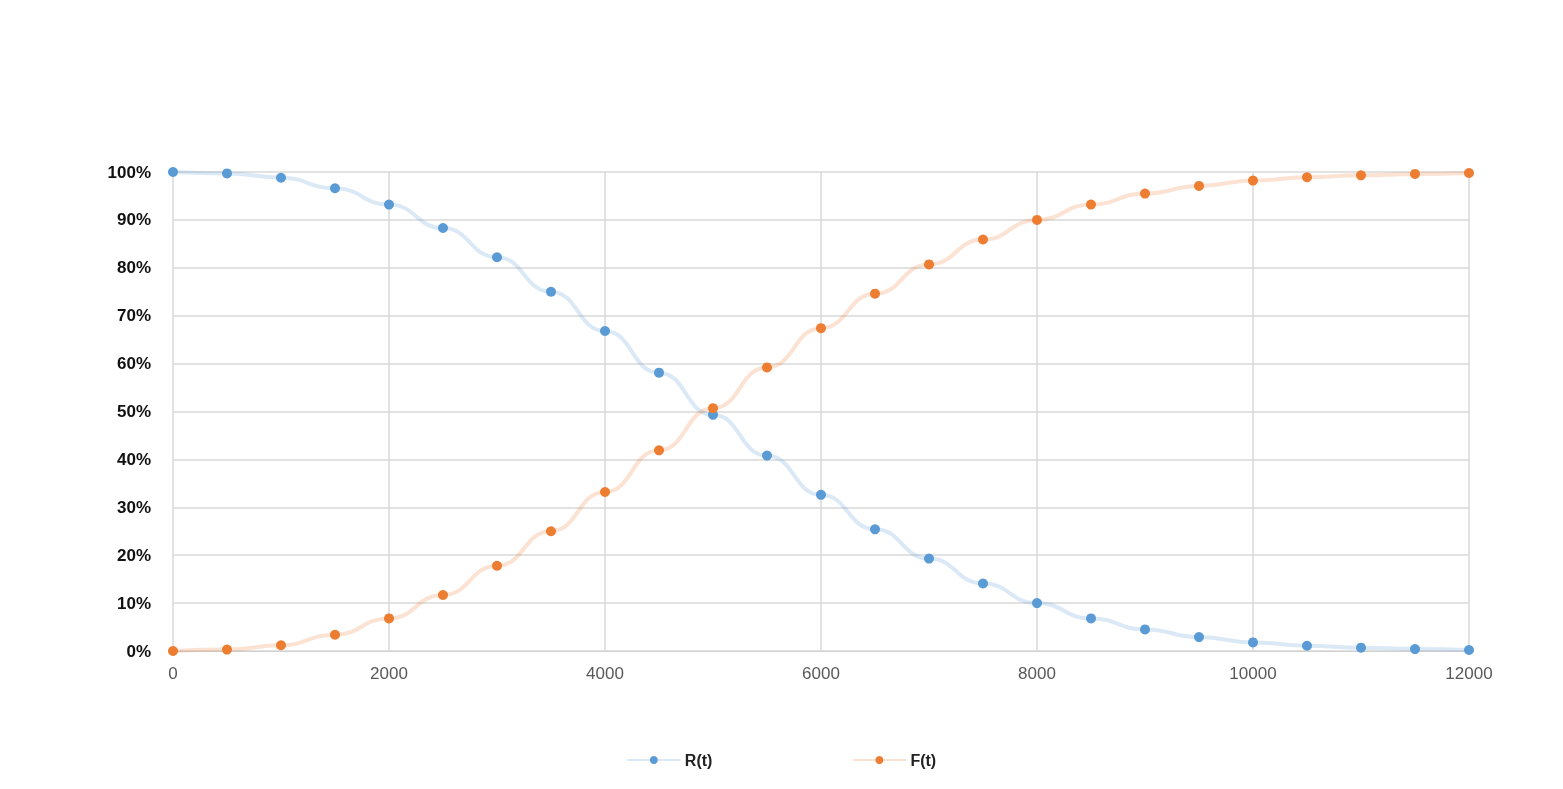 The image size is (1563, 789). What do you see at coordinates (133, 603) in the screenshot?
I see `y-tick-label: 10%` at bounding box center [133, 603].